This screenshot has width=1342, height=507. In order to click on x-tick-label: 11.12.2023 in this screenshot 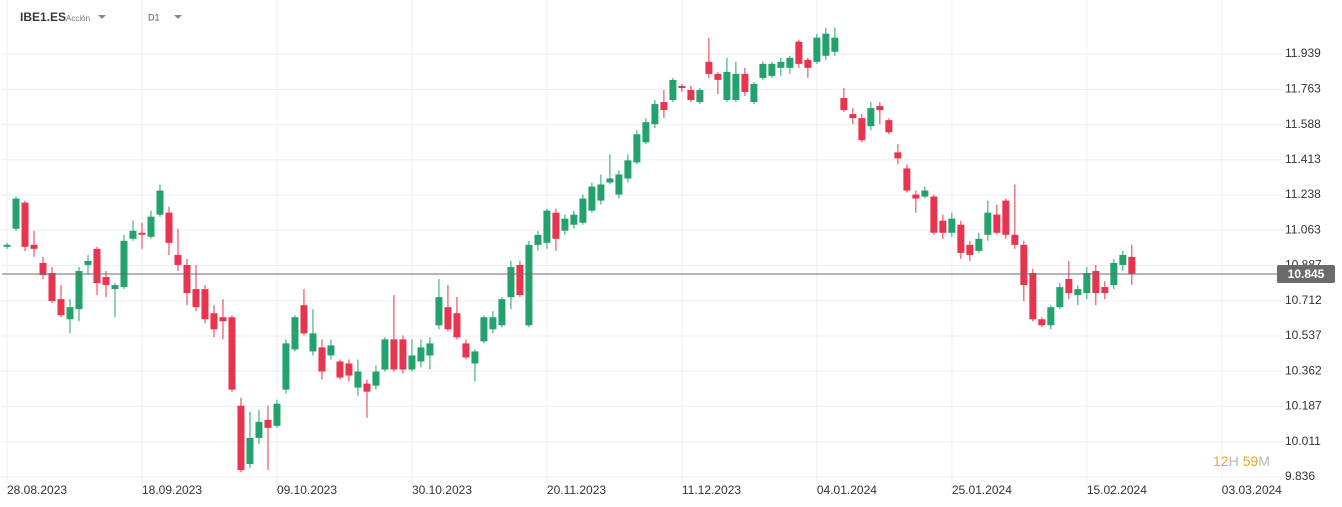, I will do `click(711, 490)`.